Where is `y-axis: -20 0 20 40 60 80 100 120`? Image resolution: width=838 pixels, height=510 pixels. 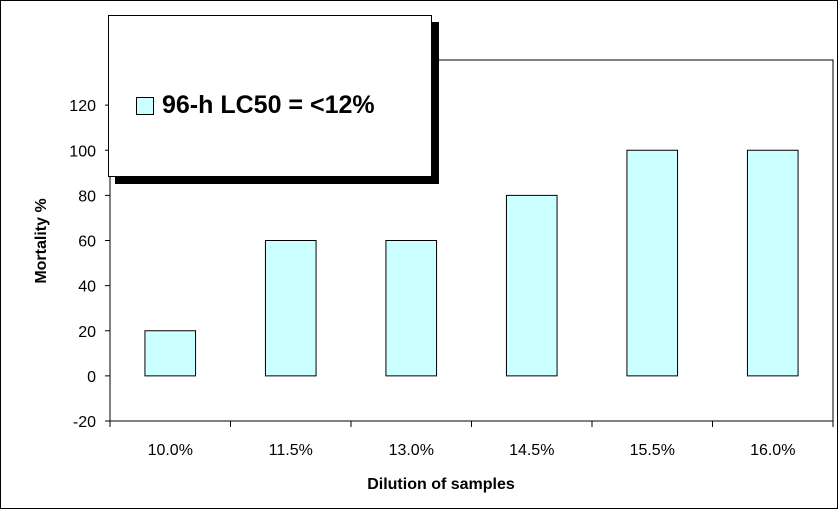 y-axis: -20 0 20 40 60 80 100 120 is located at coordinates (90, 245).